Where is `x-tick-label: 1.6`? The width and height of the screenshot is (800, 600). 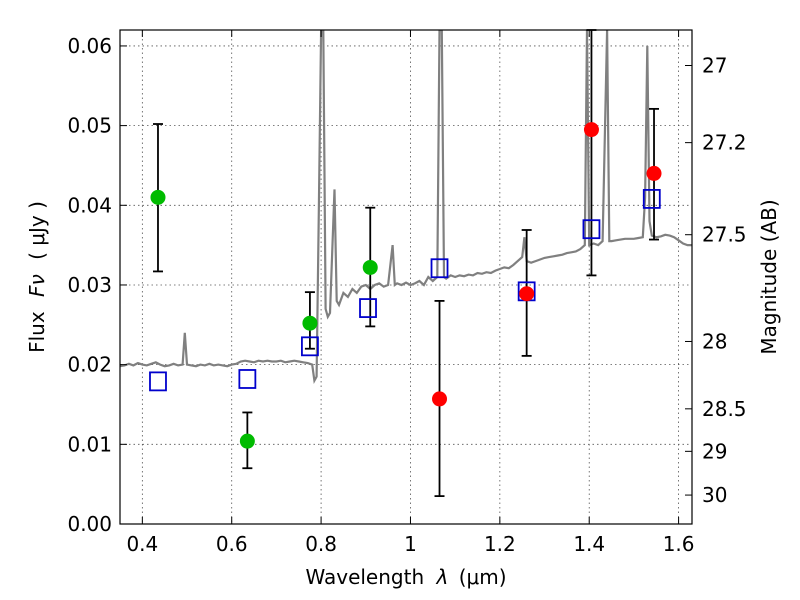
x-tick-label: 1.6 is located at coordinates (679, 544).